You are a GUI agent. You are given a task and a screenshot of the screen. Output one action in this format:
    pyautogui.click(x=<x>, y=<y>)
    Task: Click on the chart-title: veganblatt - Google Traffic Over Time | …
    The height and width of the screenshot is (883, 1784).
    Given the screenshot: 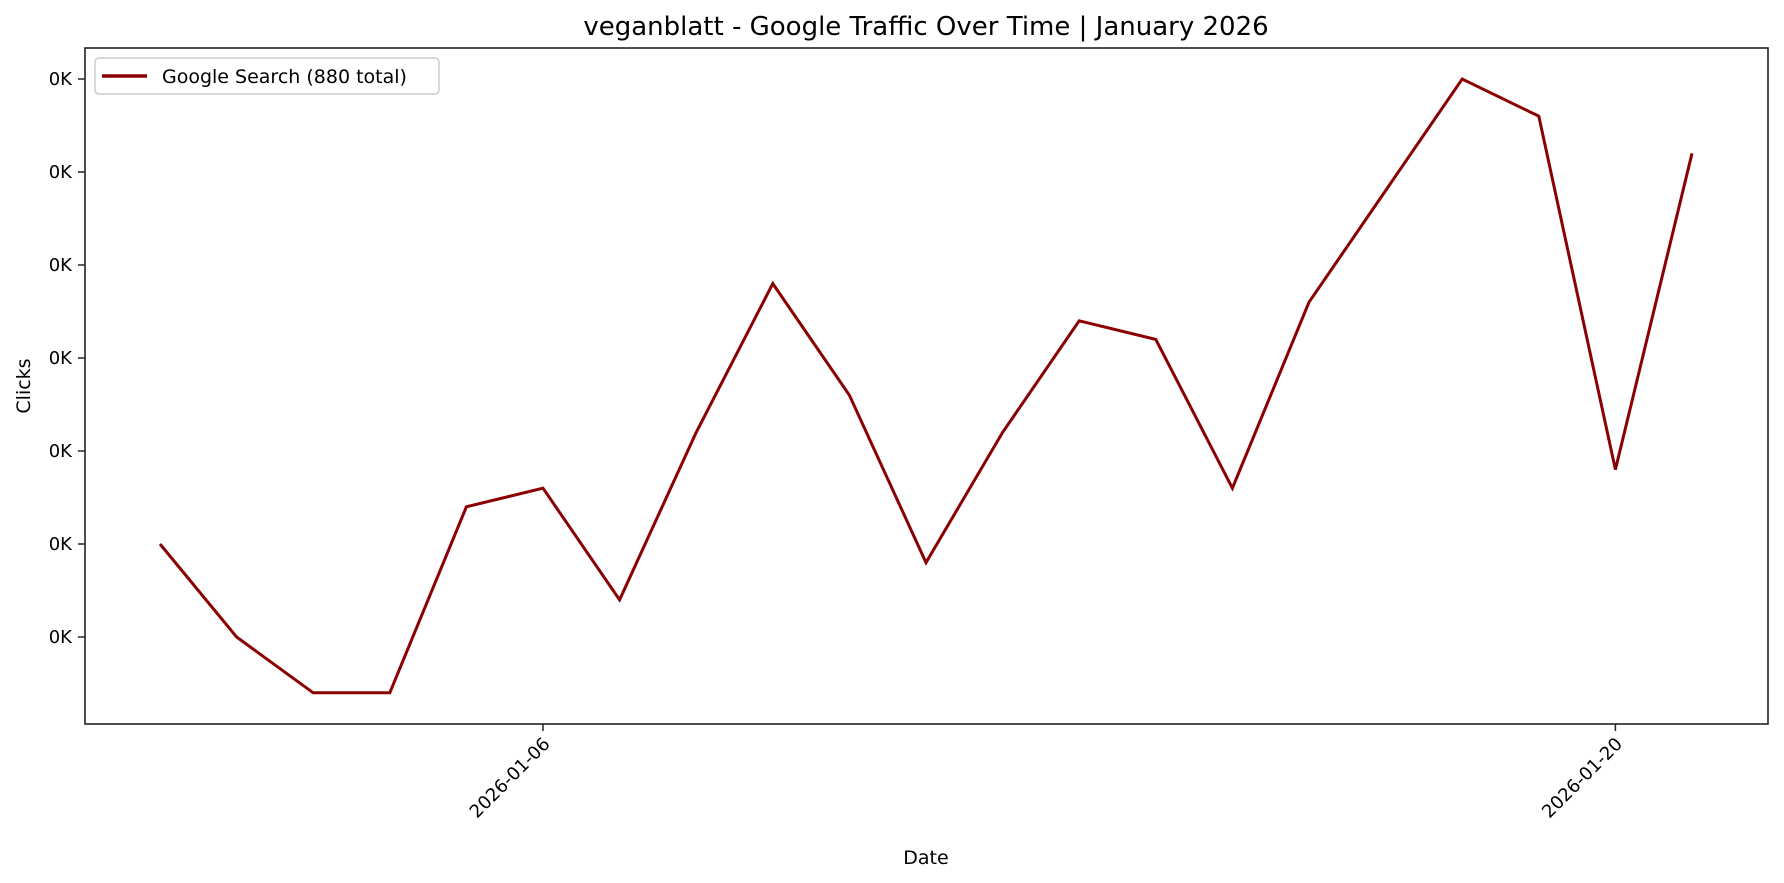 What is the action you would take?
    pyautogui.click(x=925, y=27)
    